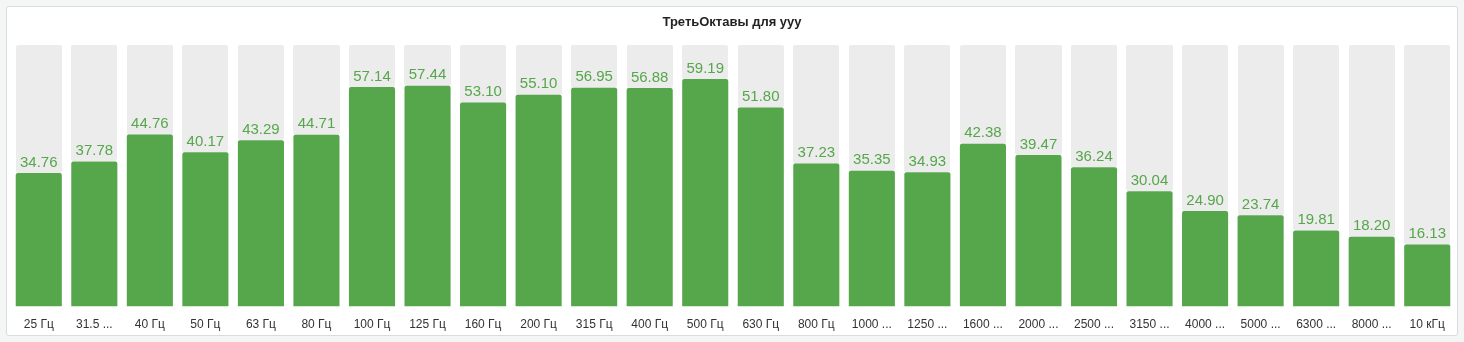 This screenshot has width=1464, height=342. I want to click on x-tick-label: 630 Гц, so click(761, 324).